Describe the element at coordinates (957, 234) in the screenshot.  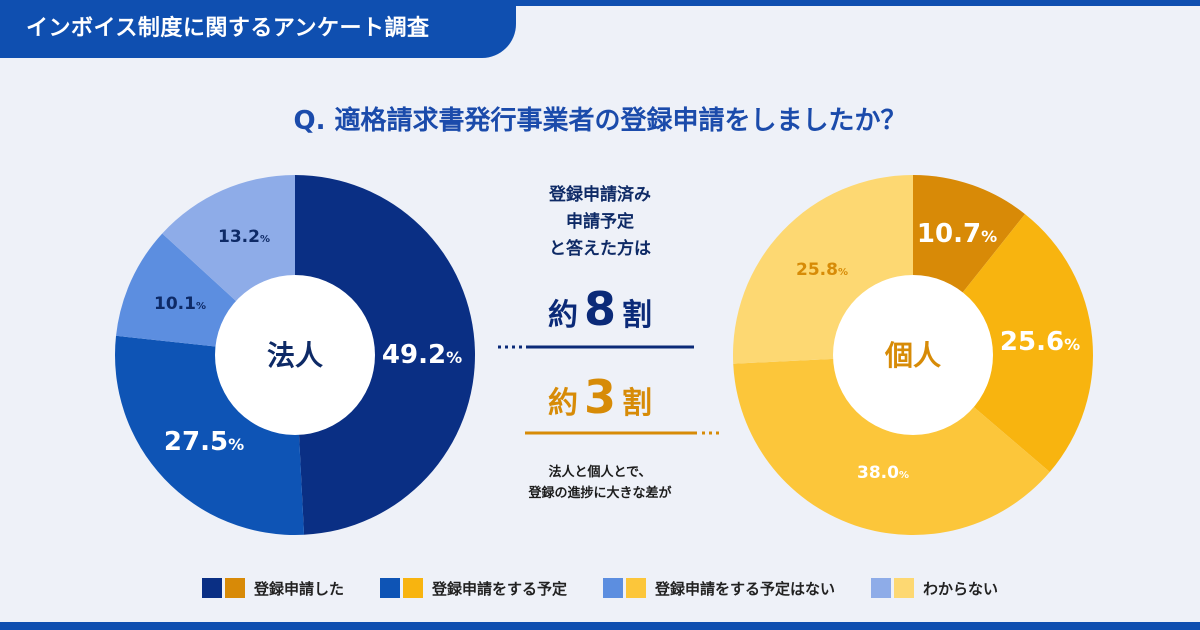
I see `donut-data-label: 10.7%` at that location.